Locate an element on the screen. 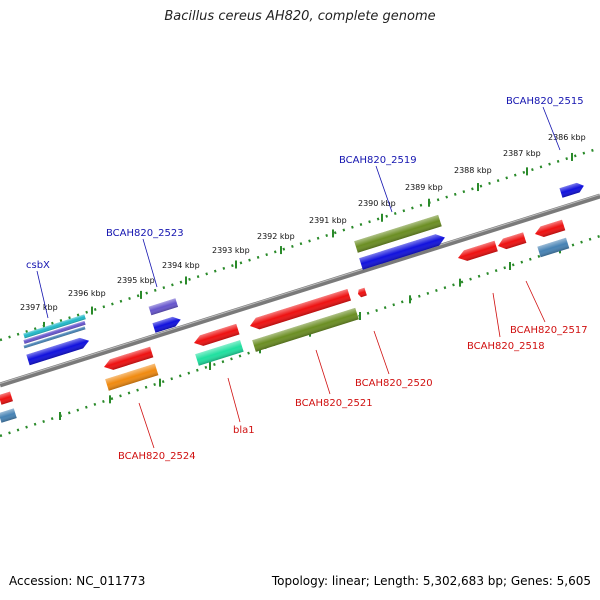 The width and height of the screenshot is (600, 600). gene-BCAH820_2517-shading is located at coordinates (512, 241).